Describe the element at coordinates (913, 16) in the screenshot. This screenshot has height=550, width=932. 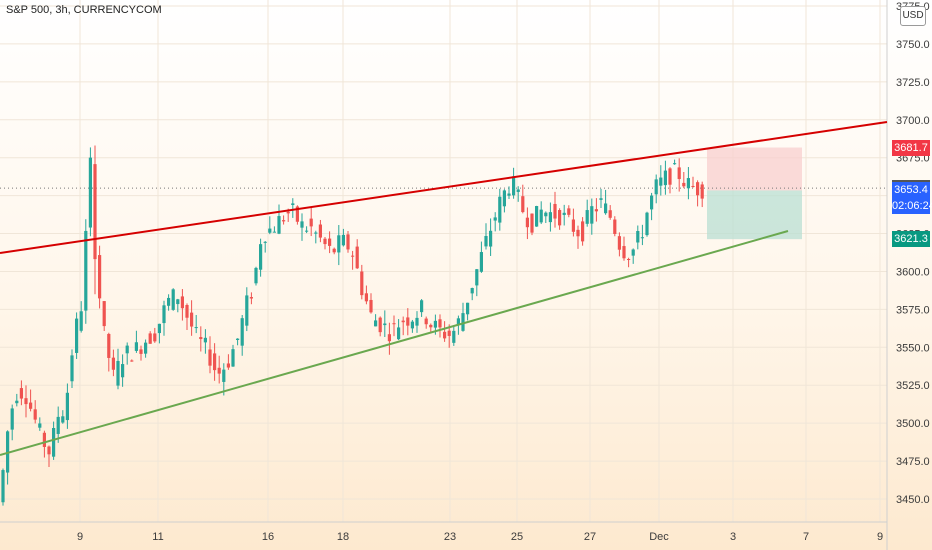
I see `currency-button: USD` at that location.